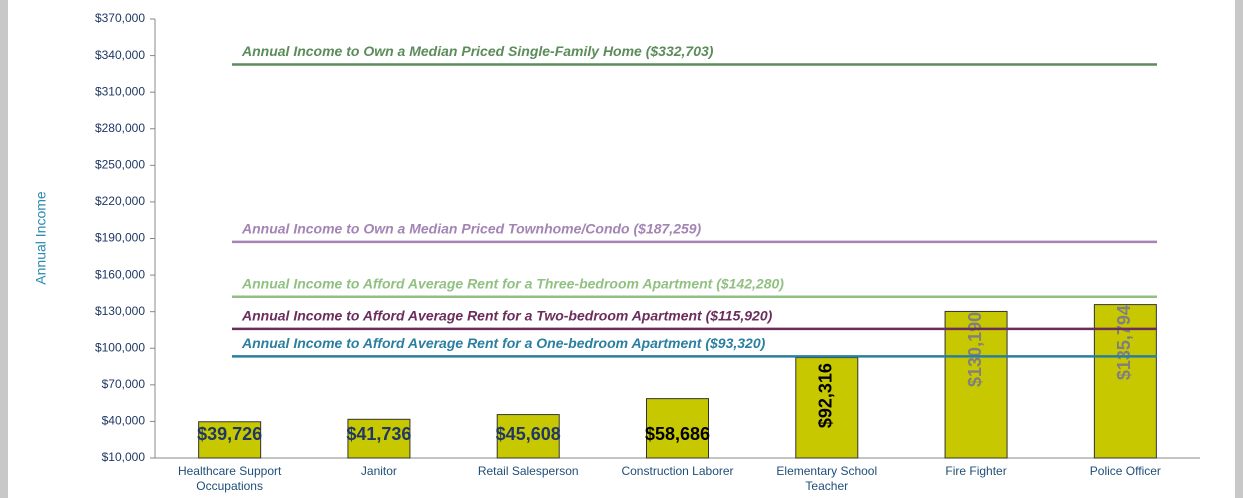 This screenshot has width=1243, height=498. Describe the element at coordinates (120, 91) in the screenshot. I see `y-tick-label: $310,000` at that location.